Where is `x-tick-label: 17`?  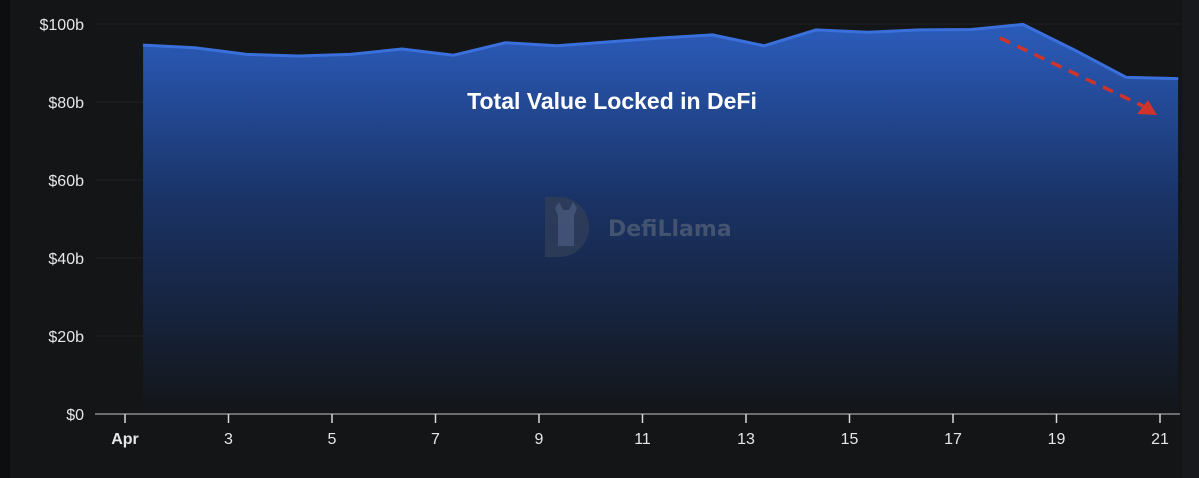 x-tick-label: 17 is located at coordinates (953, 439).